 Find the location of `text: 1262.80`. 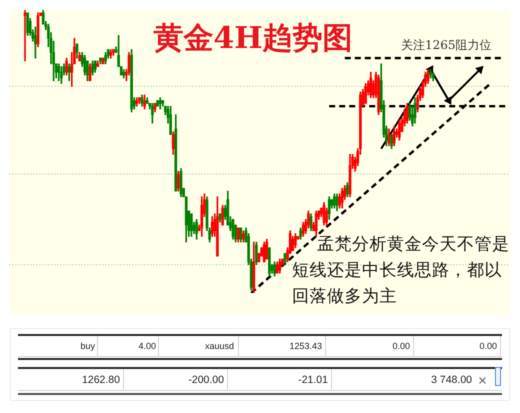

text: 1262.80 is located at coordinates (101, 380).